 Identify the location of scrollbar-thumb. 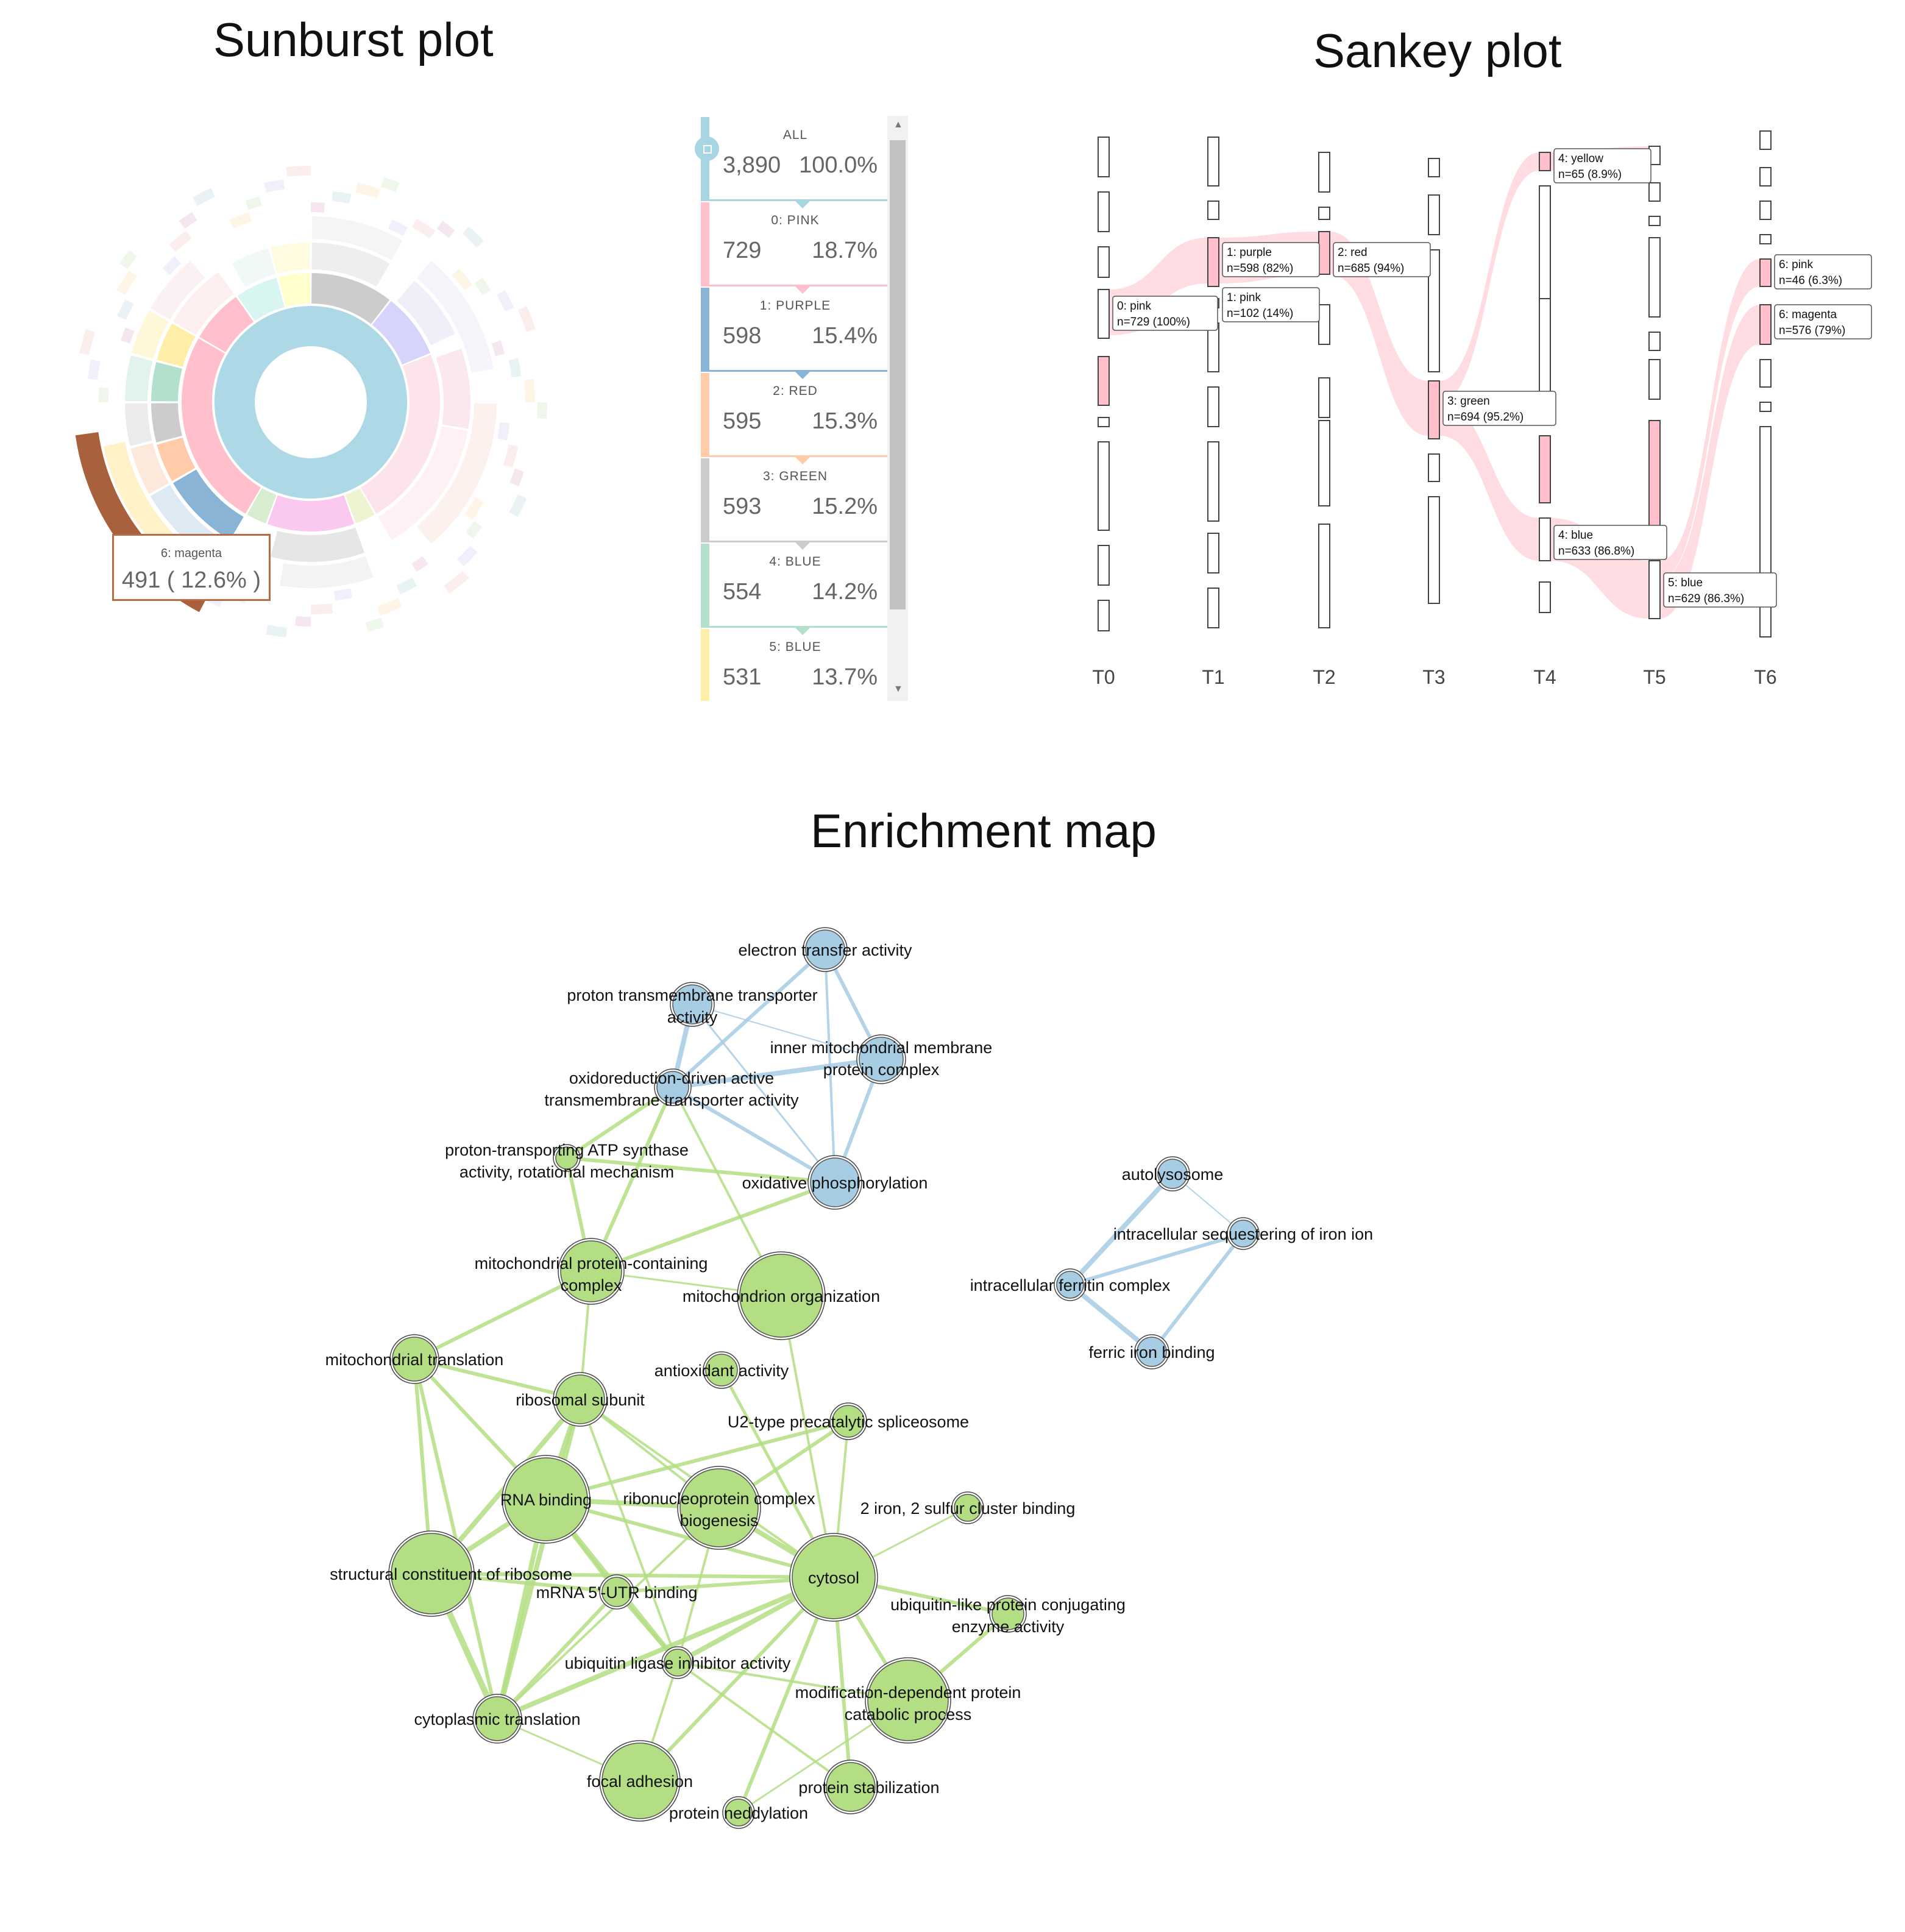
(898, 374).